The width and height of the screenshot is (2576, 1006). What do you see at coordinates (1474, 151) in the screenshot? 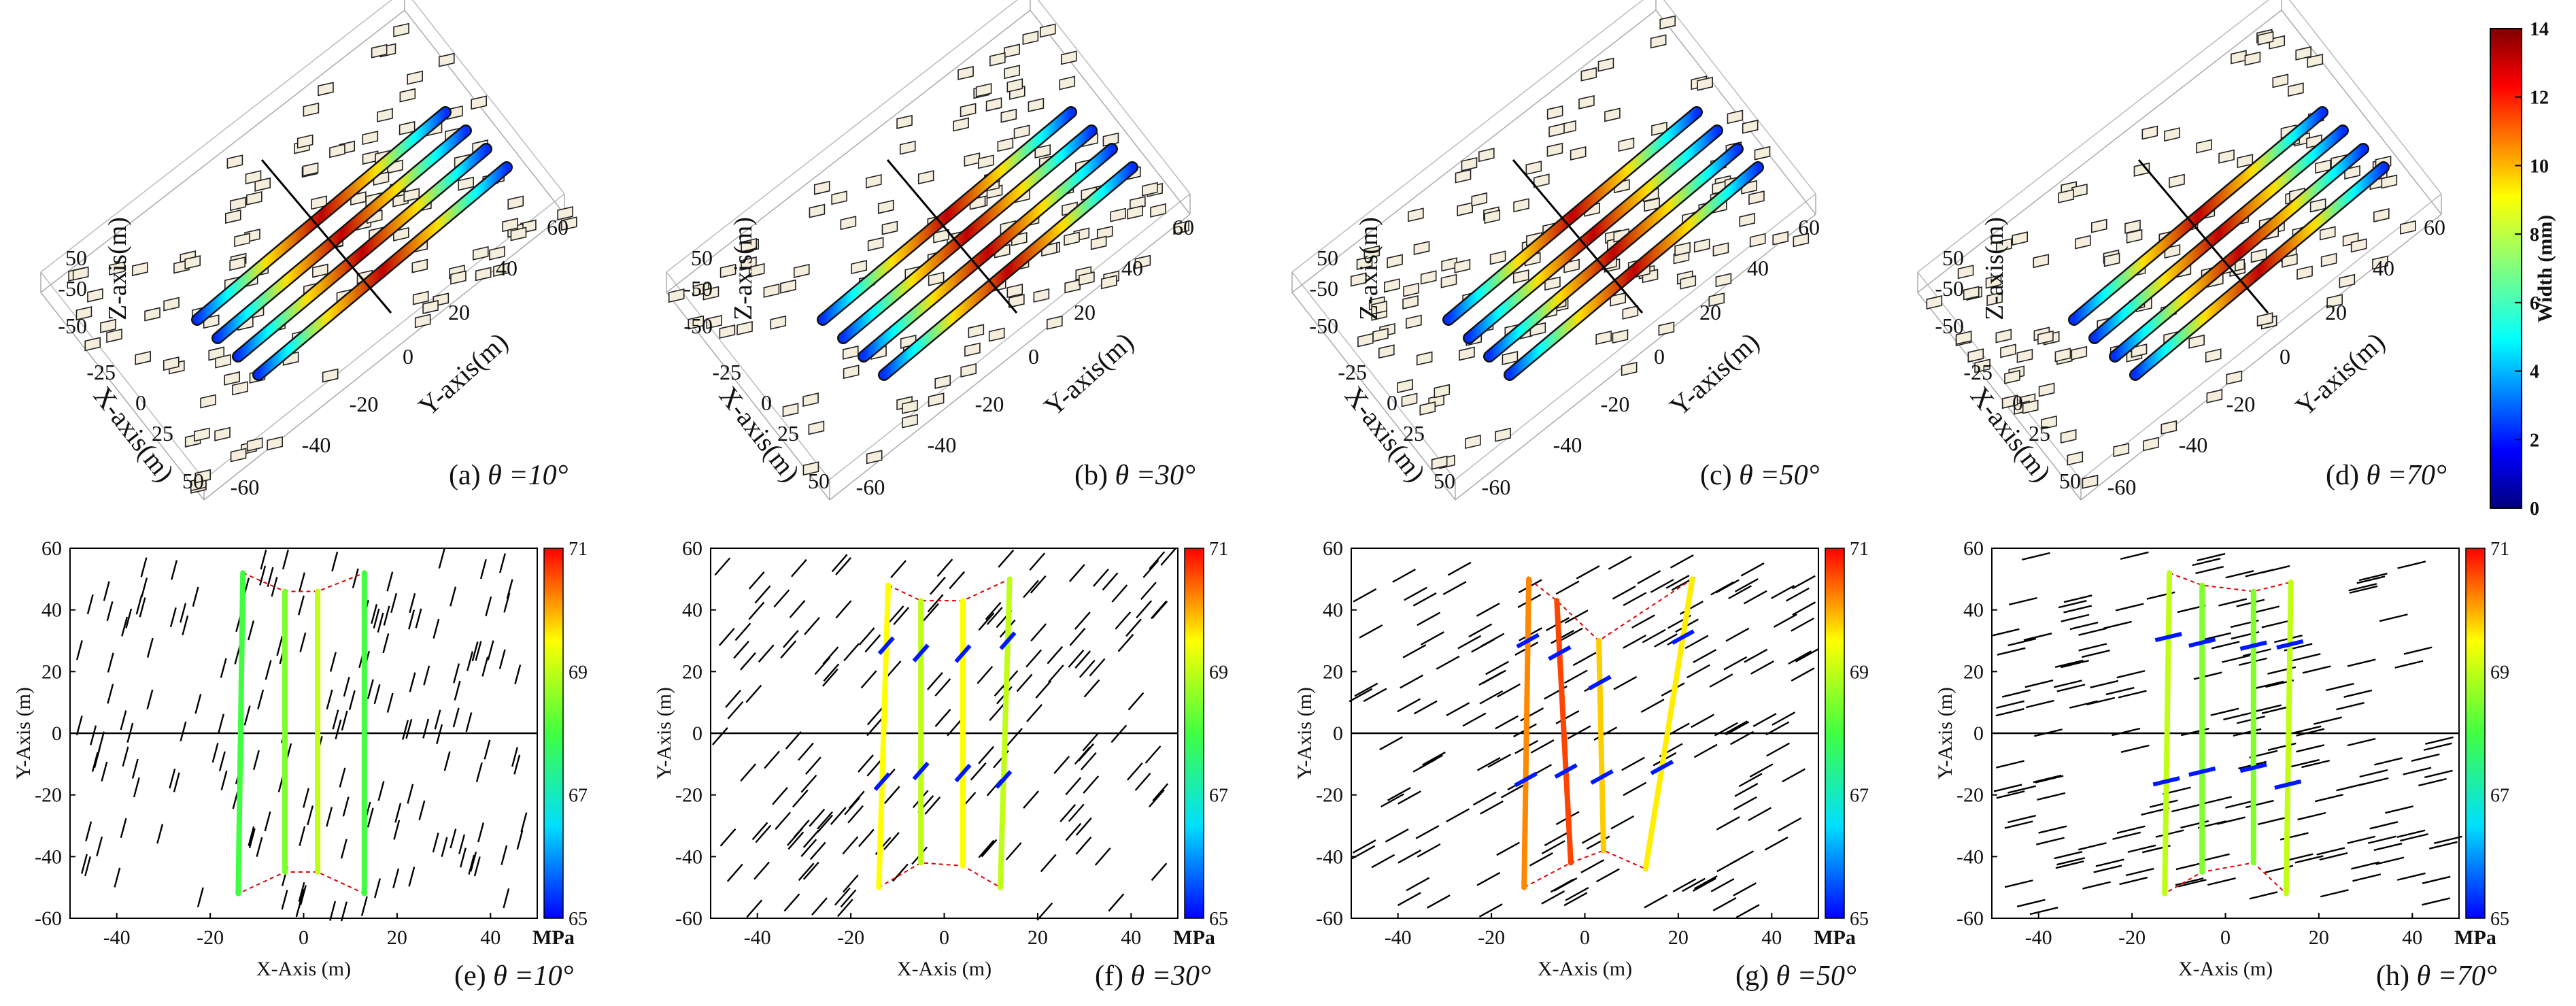
I see `box-edge` at bounding box center [1474, 151].